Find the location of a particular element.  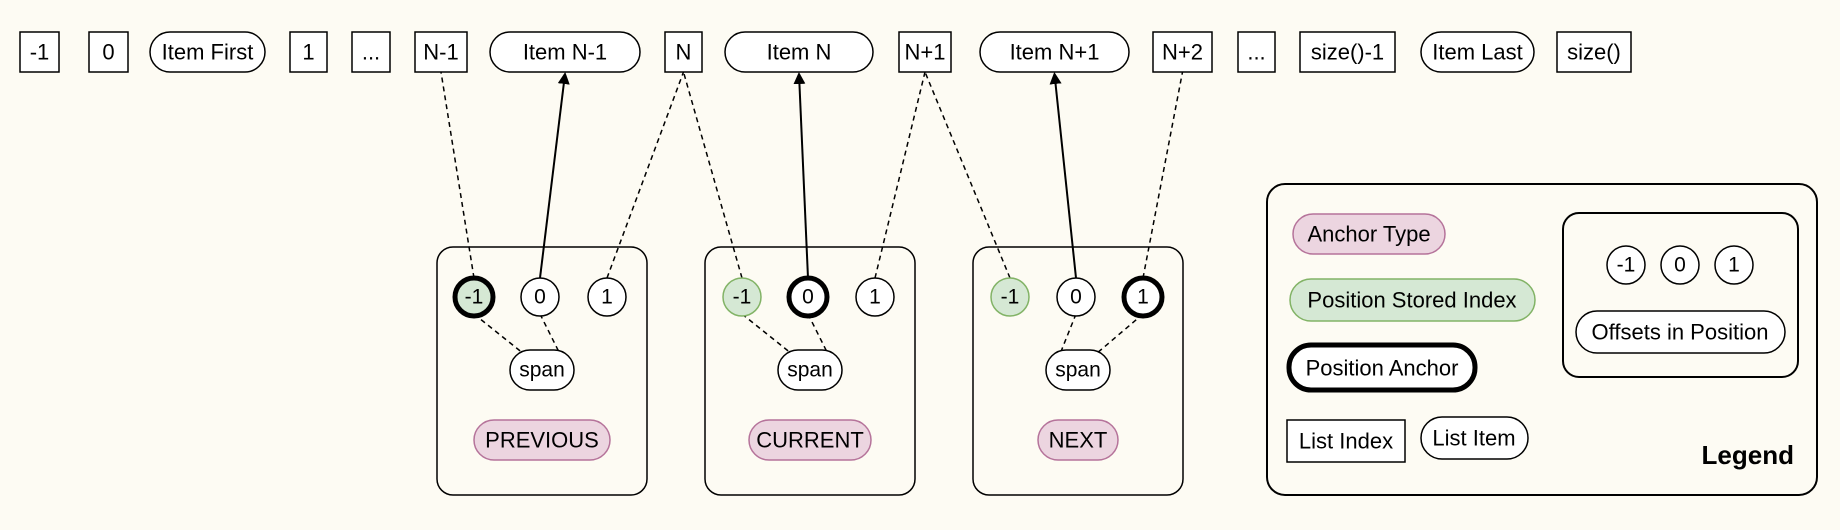

legend-offsets-label: Offsets in Position is located at coordinates (1680, 332).